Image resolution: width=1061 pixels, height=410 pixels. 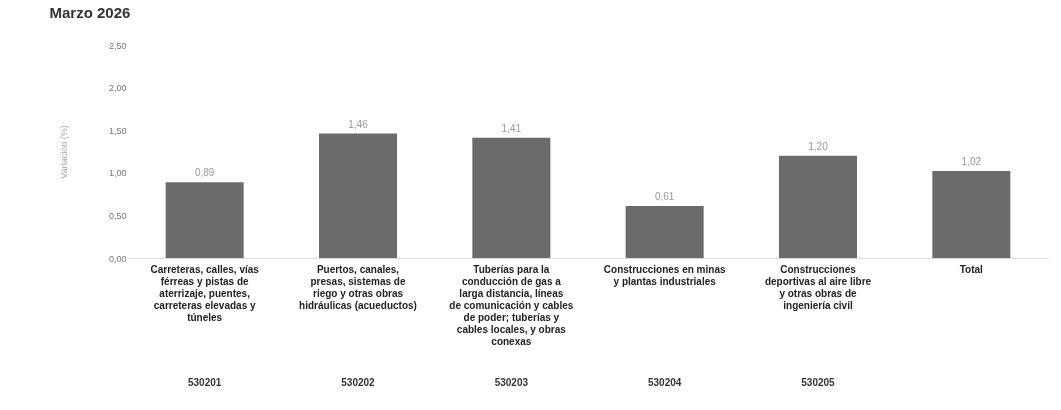 I want to click on y-tick-label: 2,50, so click(x=117, y=45).